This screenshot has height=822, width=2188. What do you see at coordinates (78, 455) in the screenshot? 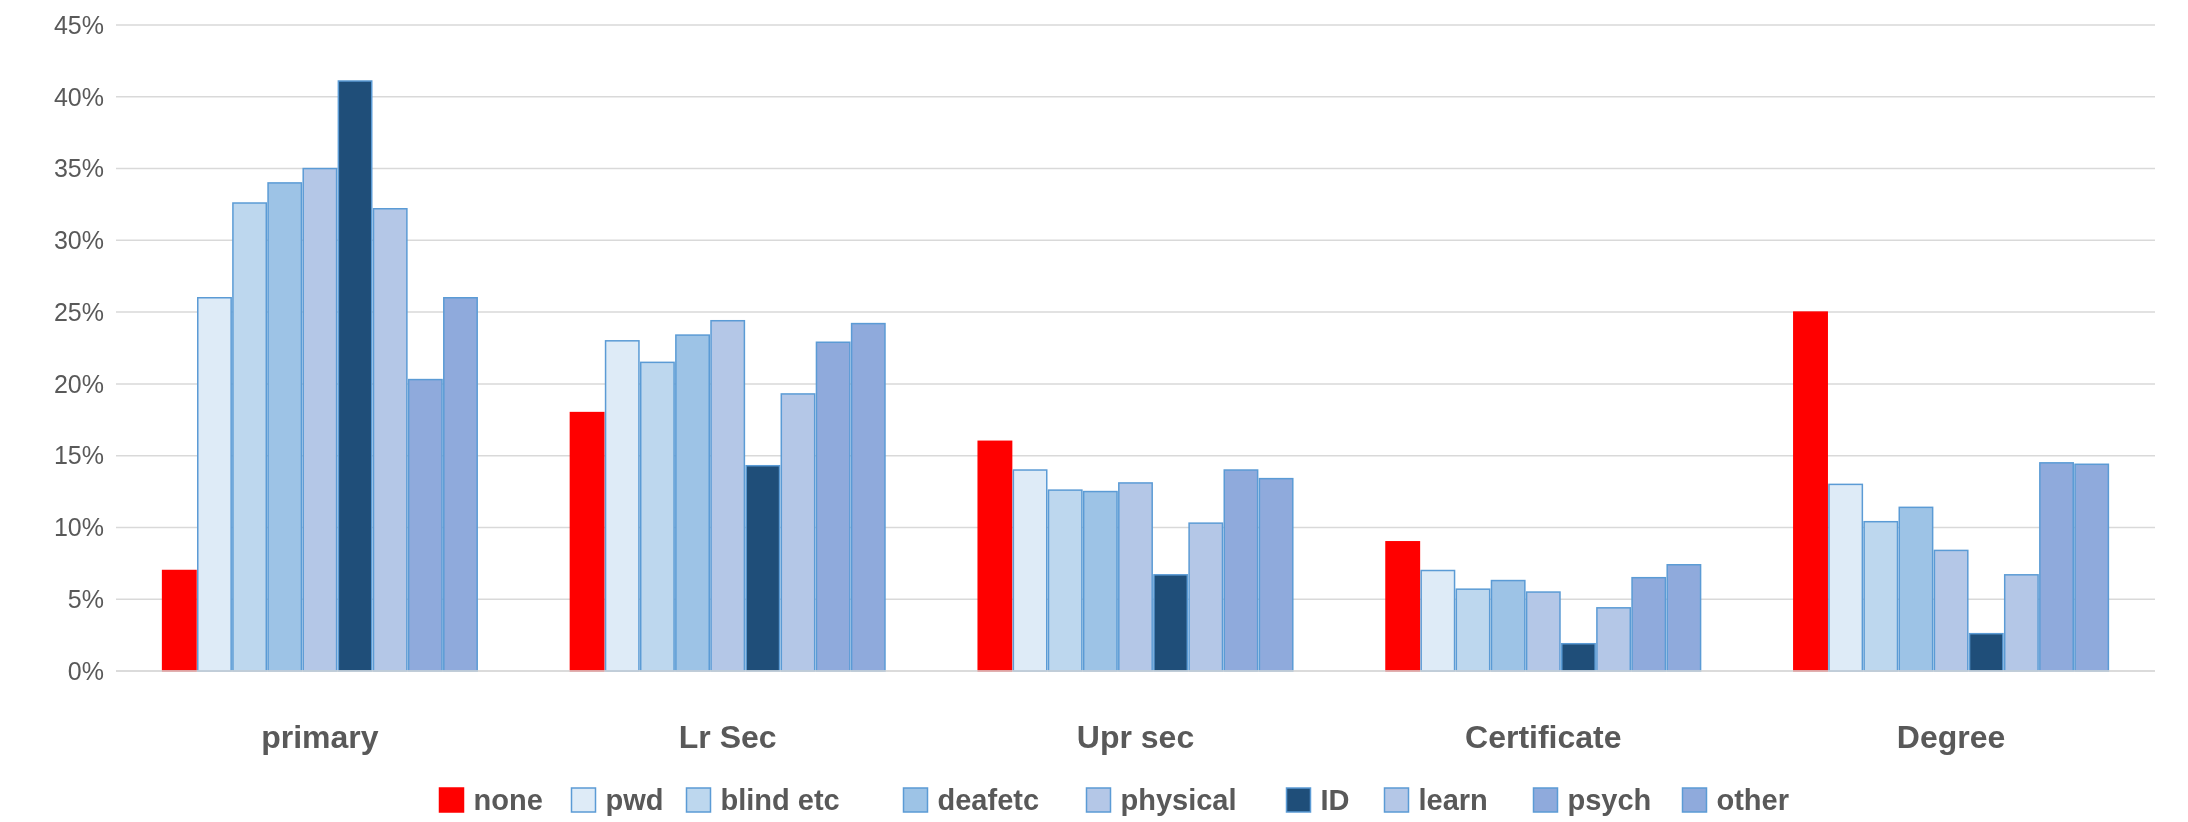
I see `y-tick-label: 15%` at bounding box center [78, 455].